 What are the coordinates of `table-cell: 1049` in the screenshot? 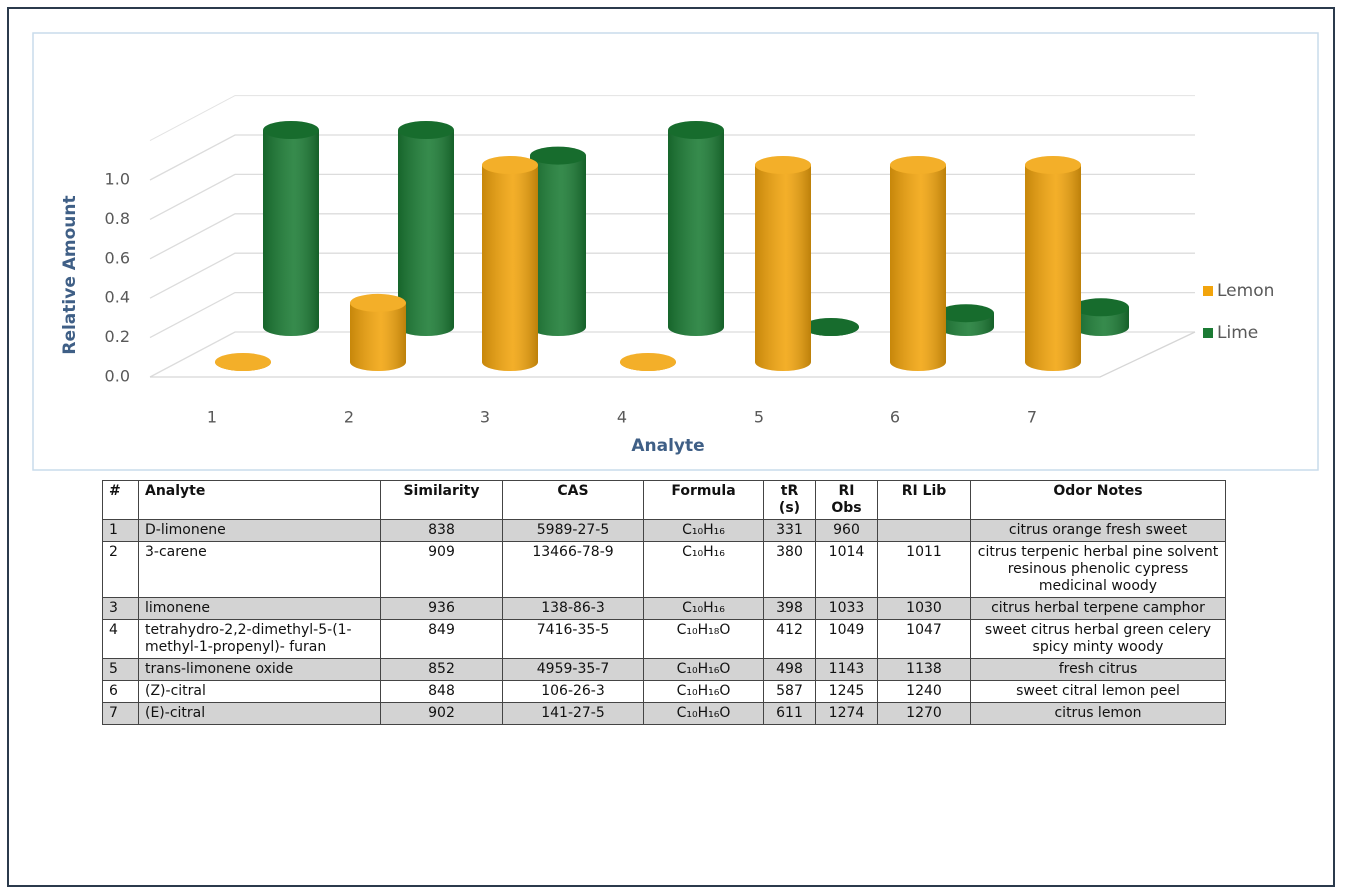 It's located at (846, 639).